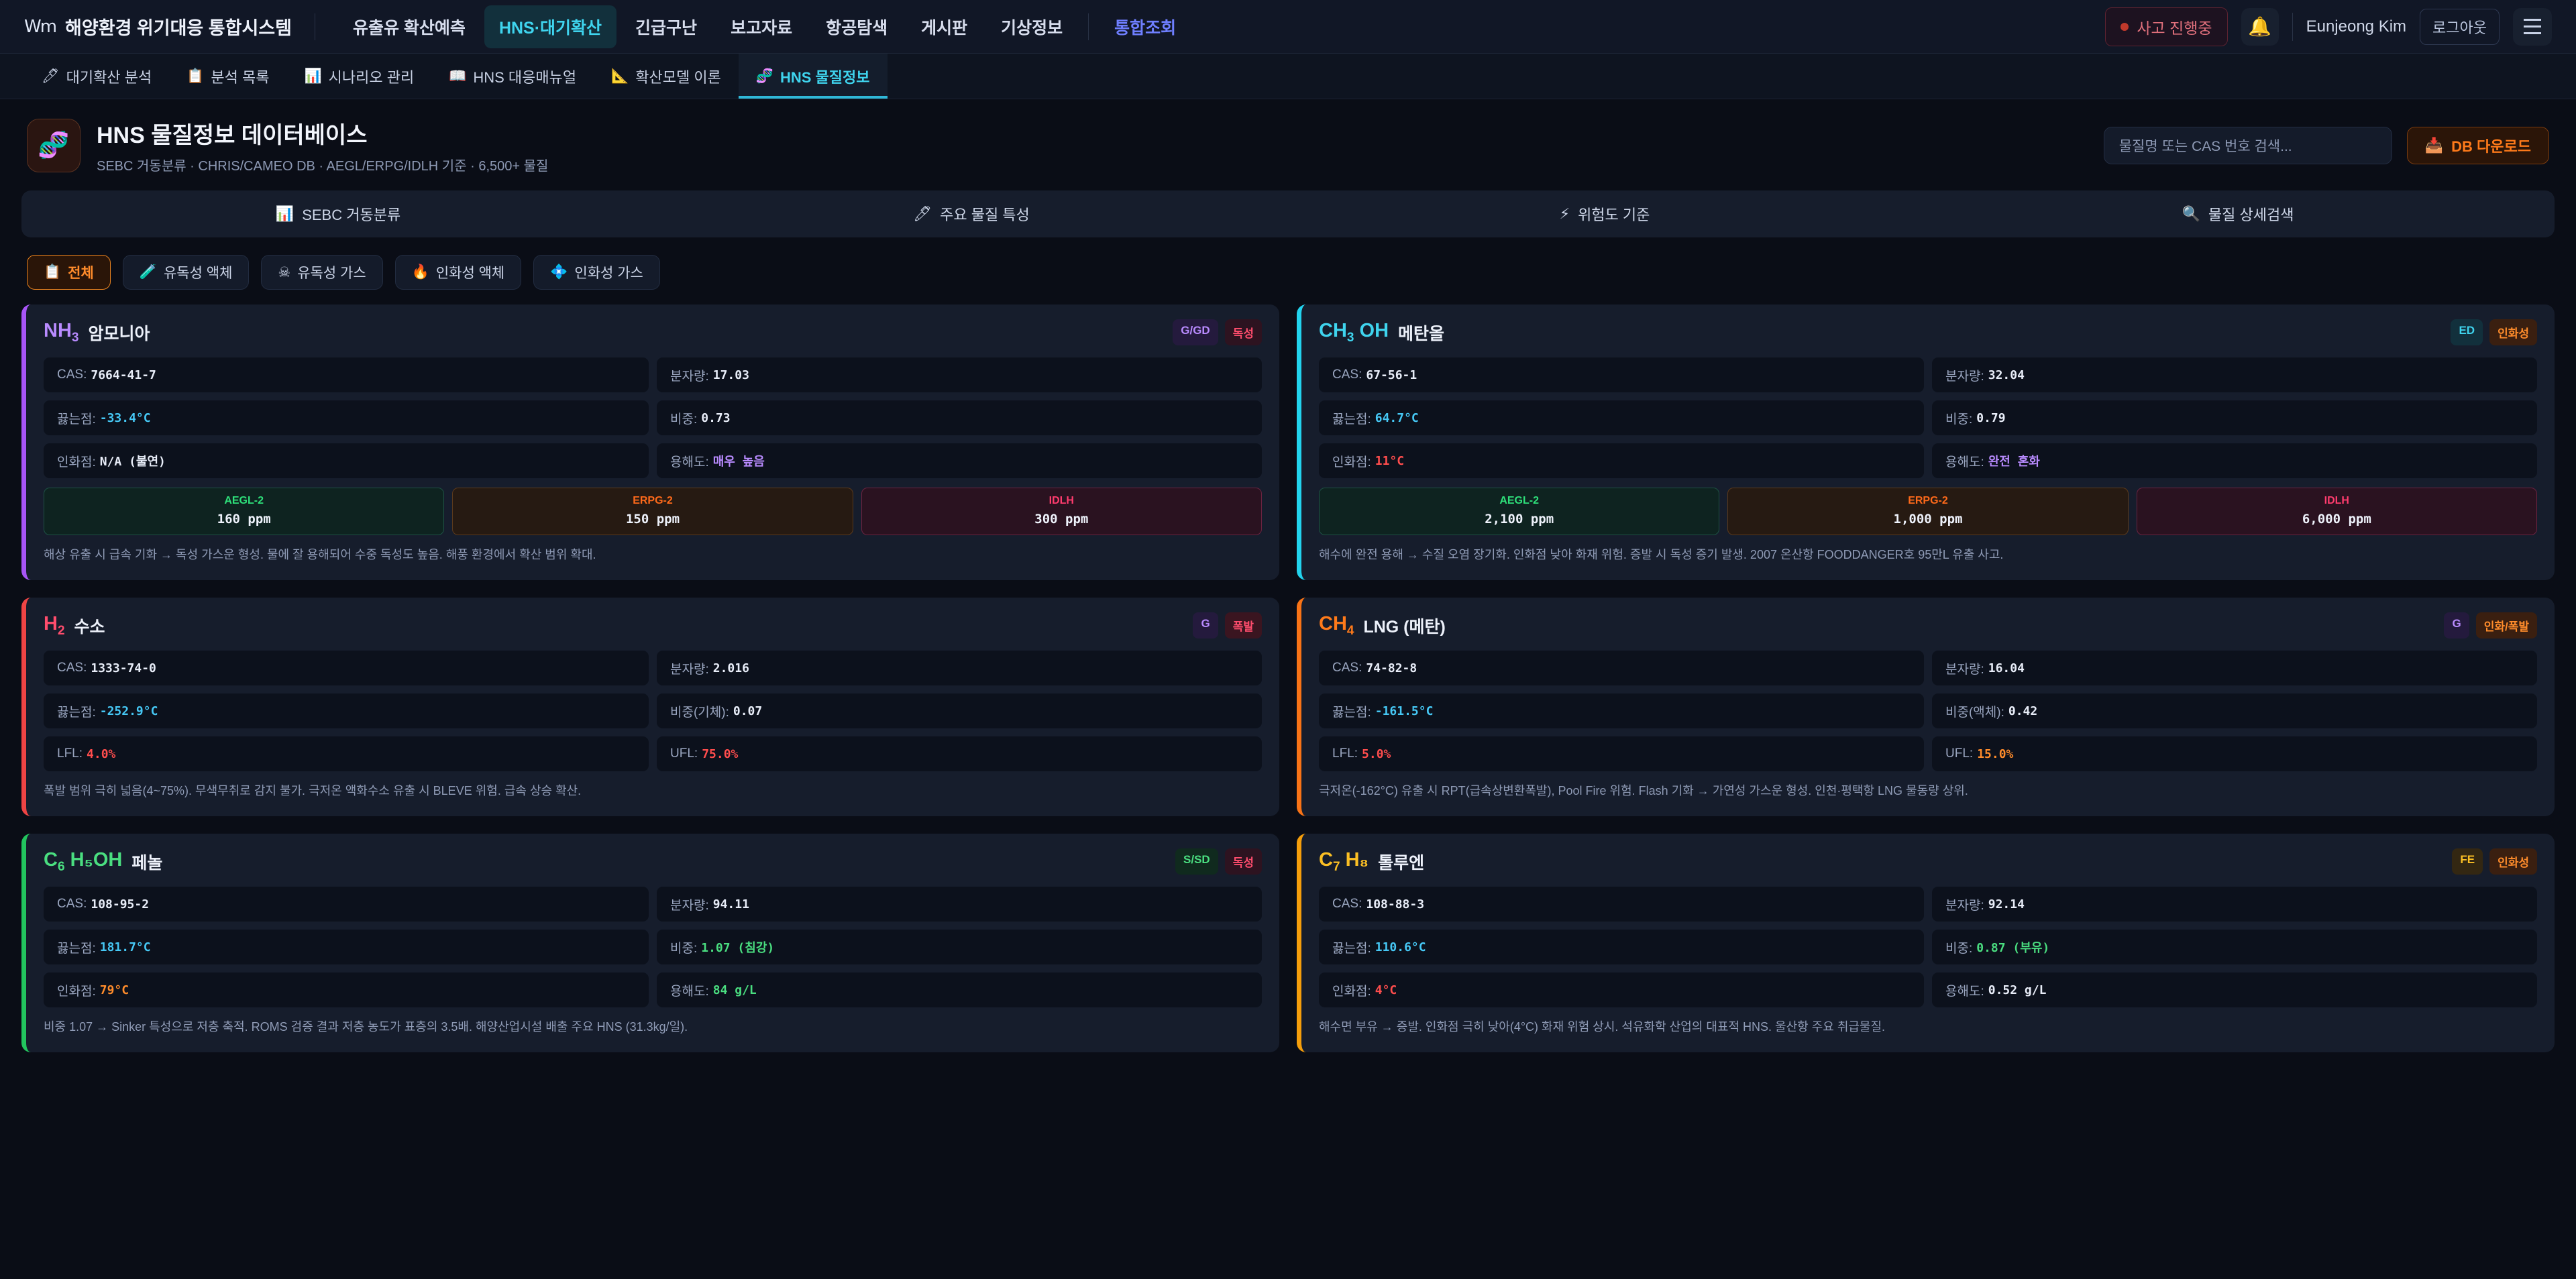 The image size is (2576, 1279). Describe the element at coordinates (470, 273) in the screenshot. I see `filter-chip-label: 인화성 액체` at that location.